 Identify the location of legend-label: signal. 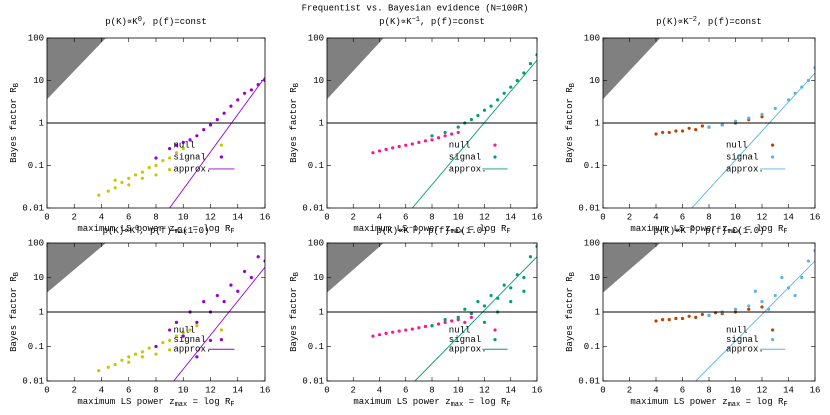
(189, 157).